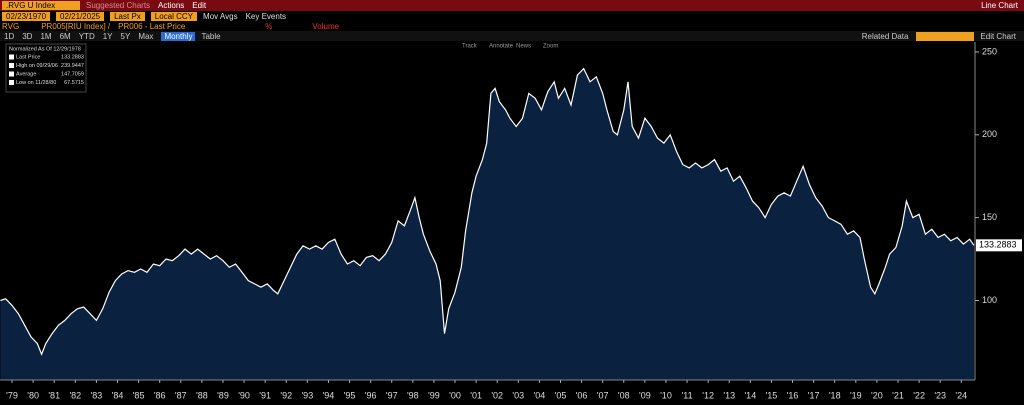 This screenshot has width=1024, height=405. What do you see at coordinates (989, 217) in the screenshot?
I see `y-tick-label: 150` at bounding box center [989, 217].